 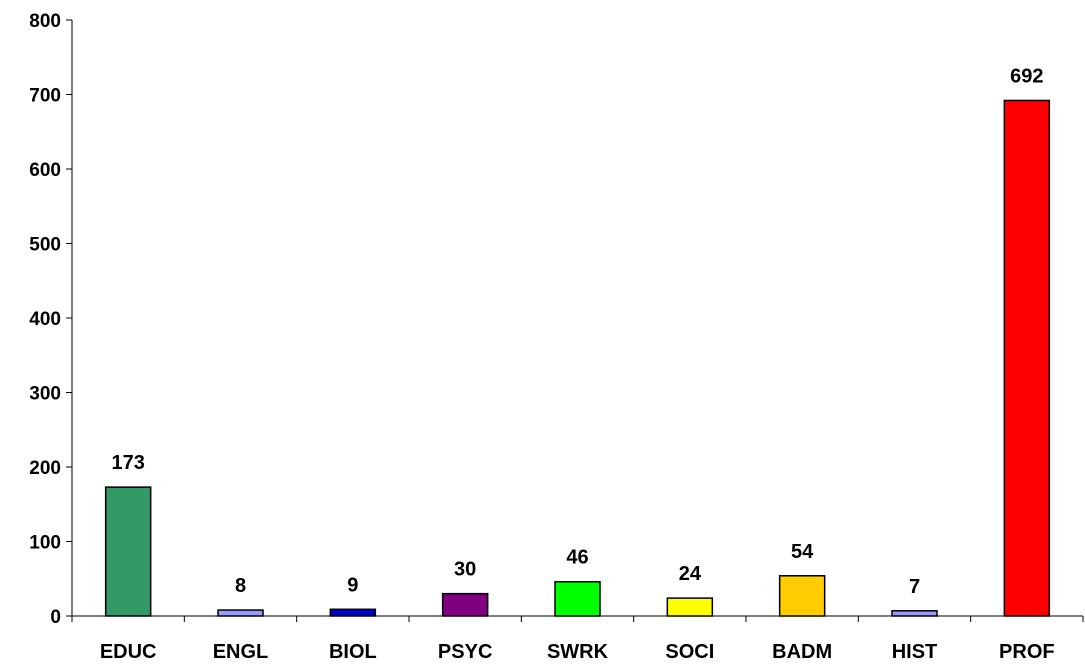 What do you see at coordinates (128, 652) in the screenshot?
I see `x-category-label: EDUC` at bounding box center [128, 652].